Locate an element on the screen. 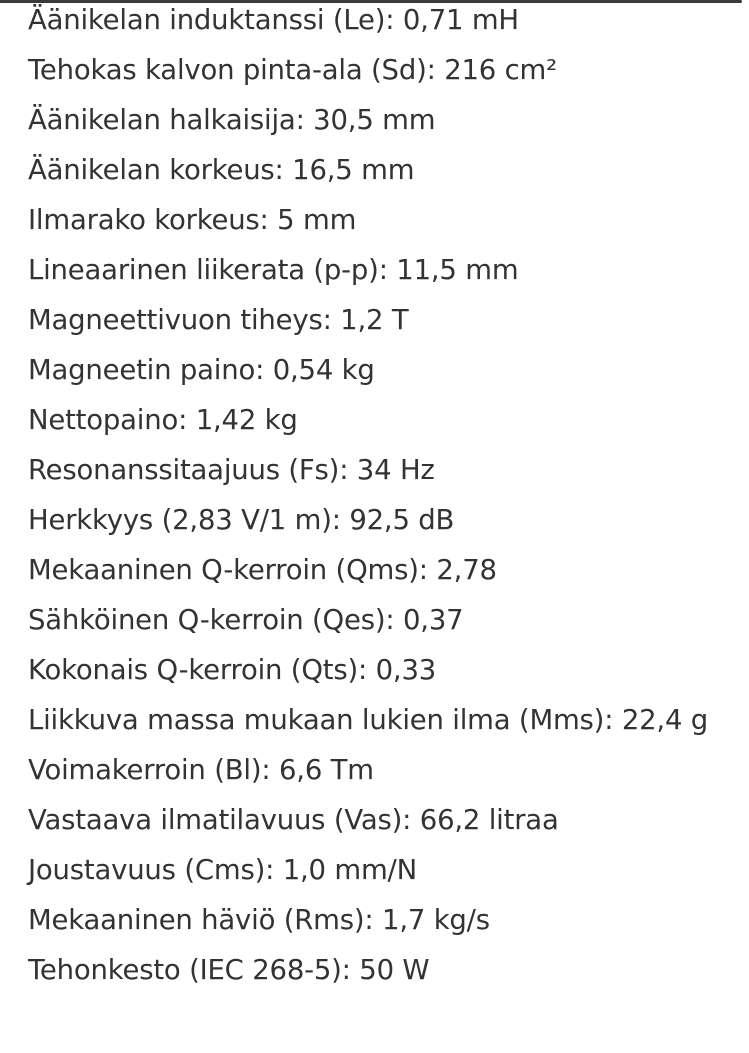 Image resolution: width=749 pixels, height=1053 pixels. spec-item: Kokonais Q-kerroin (Qts): 0,33 is located at coordinates (232, 670).